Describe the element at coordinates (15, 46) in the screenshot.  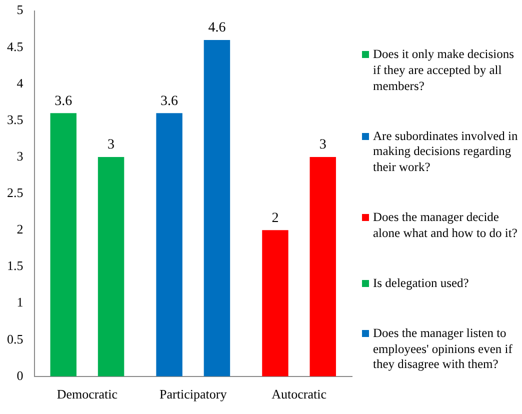
I see `y-tick-label: 4.5` at that location.